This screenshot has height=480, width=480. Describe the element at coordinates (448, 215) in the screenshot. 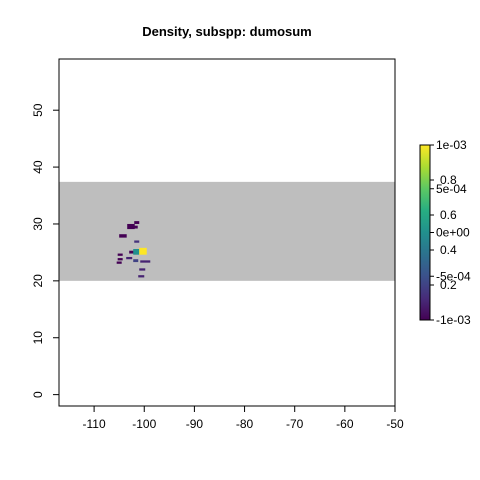

I see `colorbar-label: 0.6` at that location.